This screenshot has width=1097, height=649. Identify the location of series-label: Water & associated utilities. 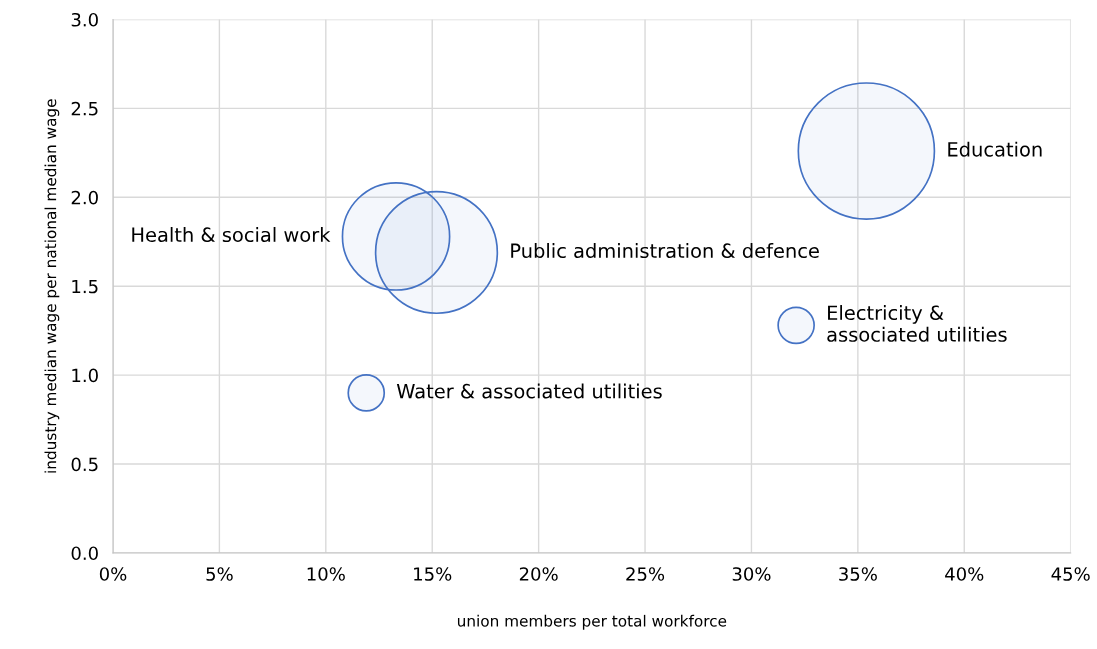
(529, 391).